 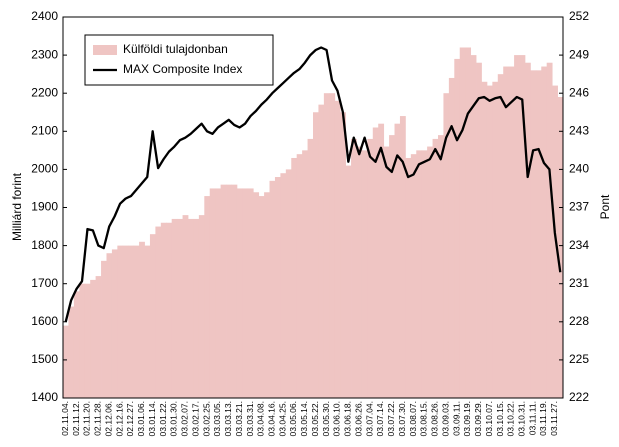 What do you see at coordinates (337, 418) in the screenshot?
I see `x-tick-label: 03.06.10.` at bounding box center [337, 418].